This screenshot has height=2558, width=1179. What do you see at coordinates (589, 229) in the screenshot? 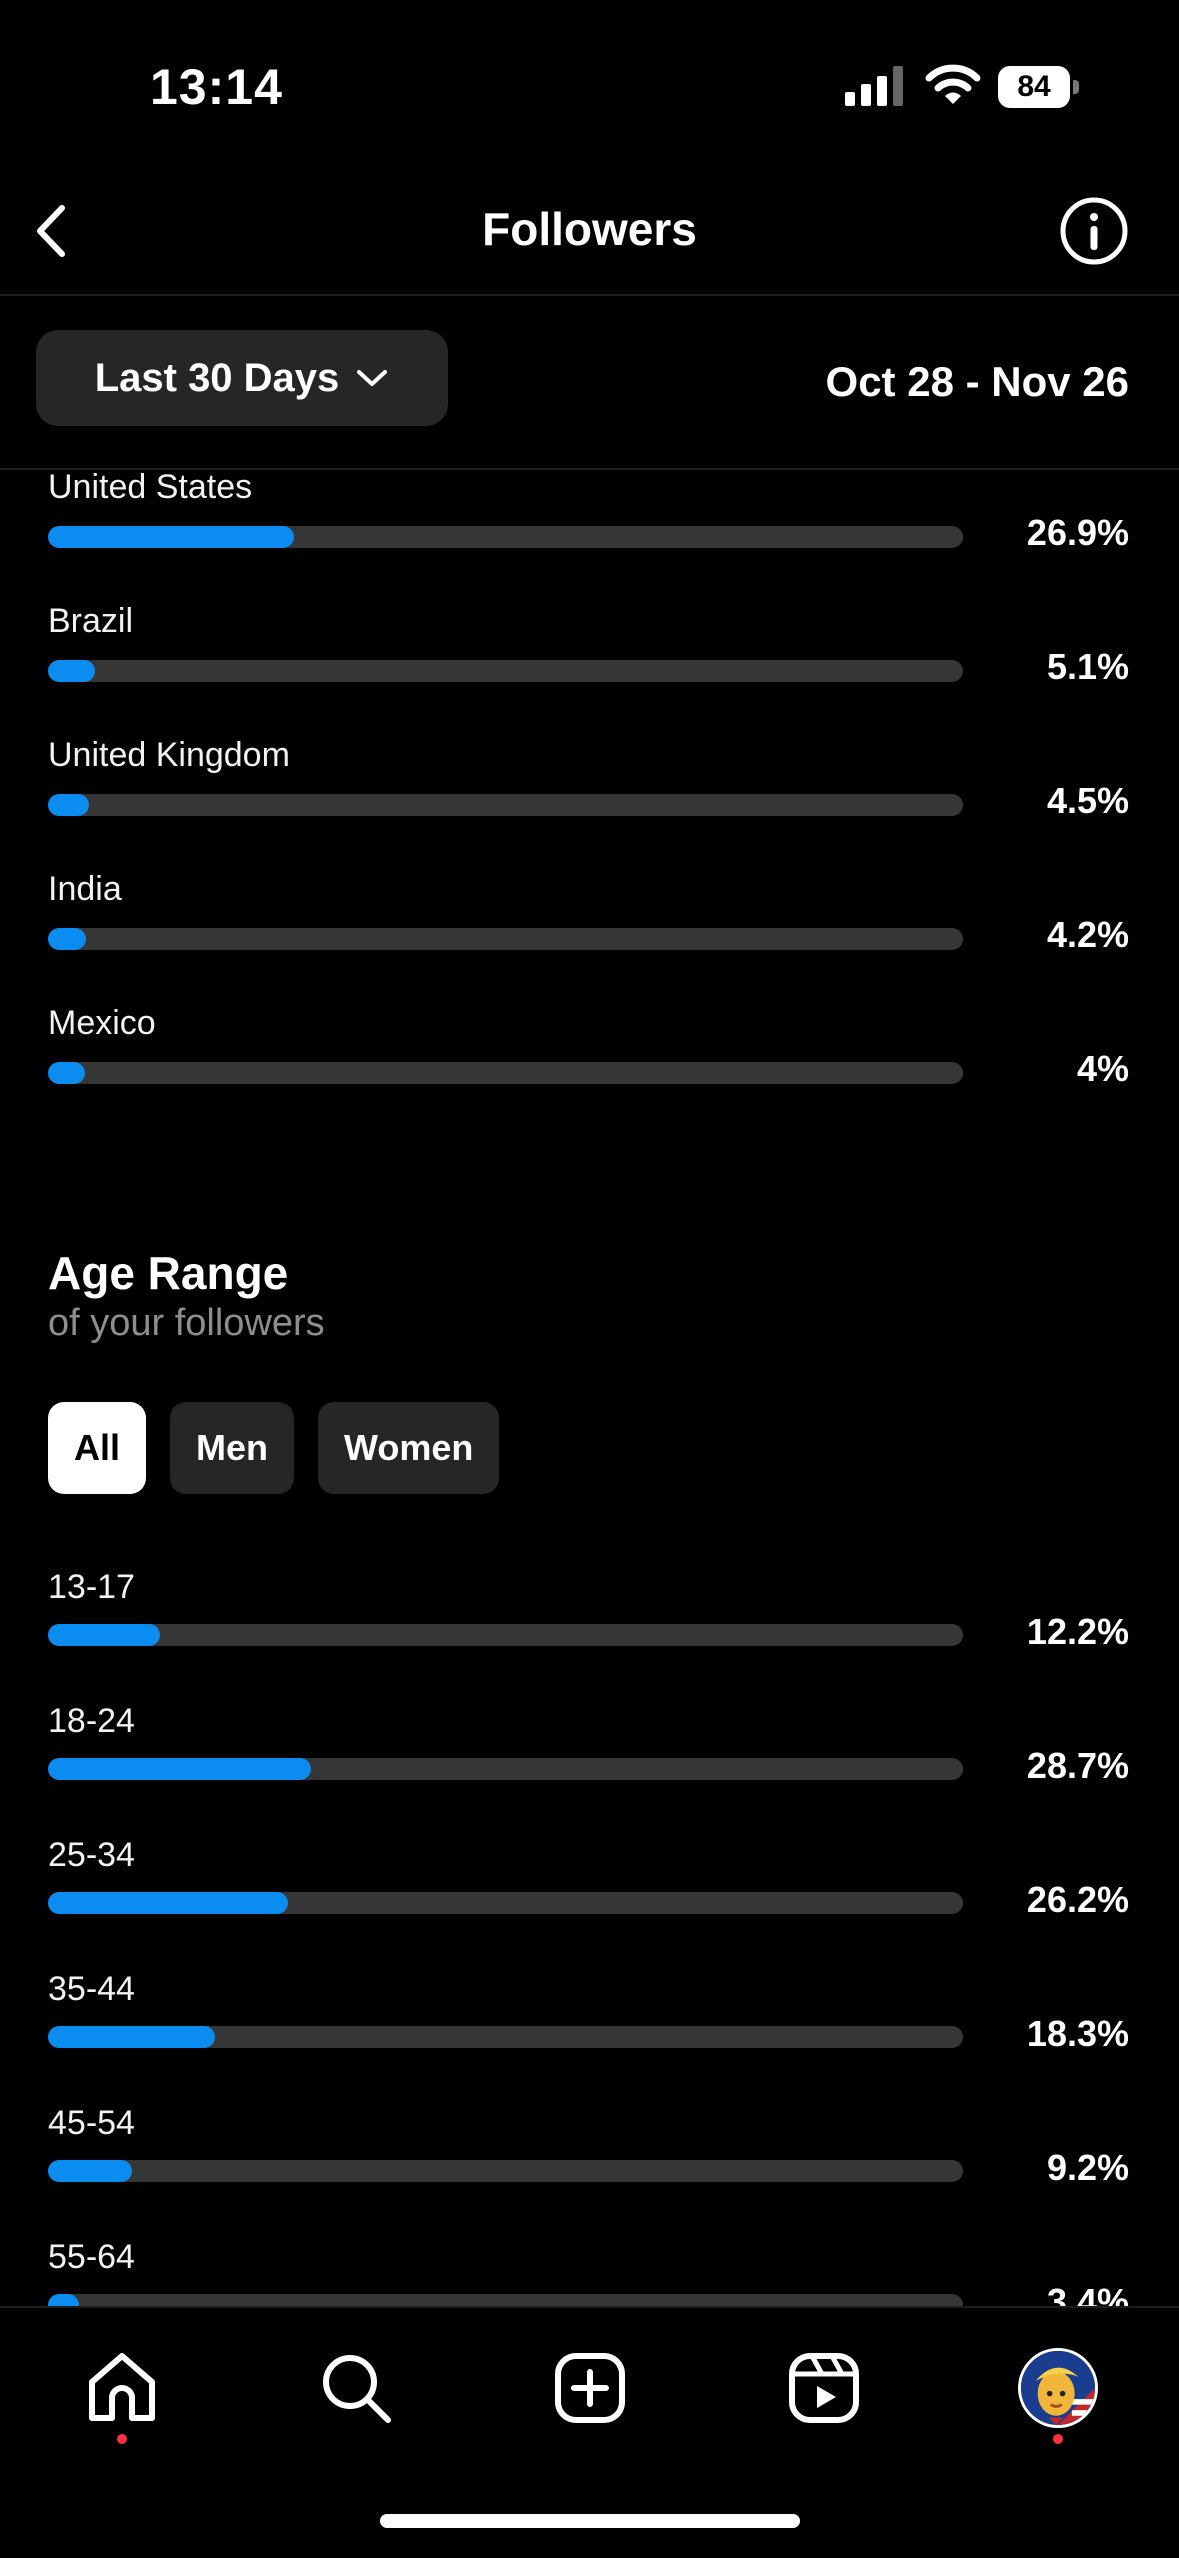
I see `page-title: Followers` at bounding box center [589, 229].